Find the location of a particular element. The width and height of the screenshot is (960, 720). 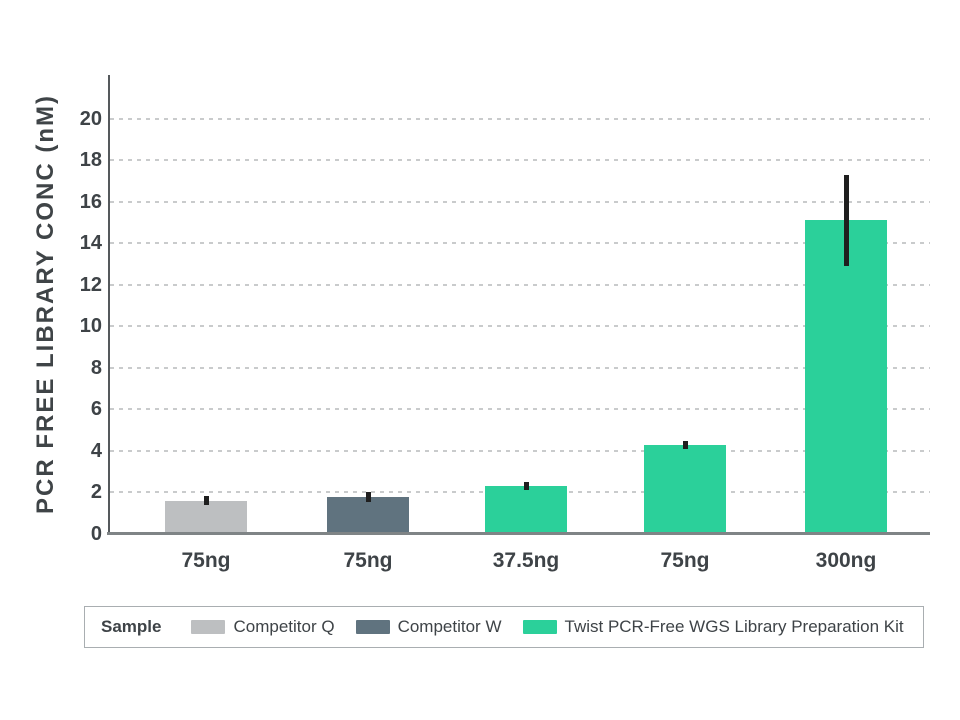

legend-entry: Competitor W is located at coordinates (428, 627).